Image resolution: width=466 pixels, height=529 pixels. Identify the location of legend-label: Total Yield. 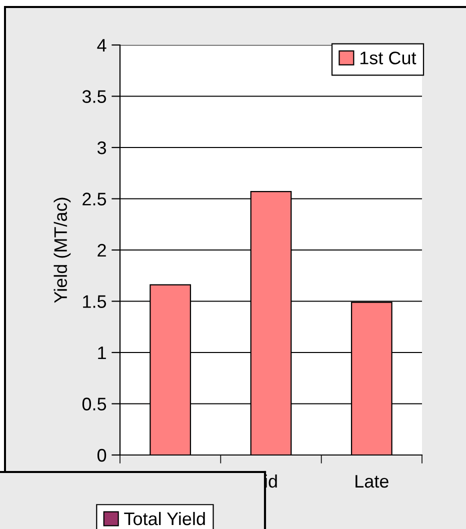
(164, 519).